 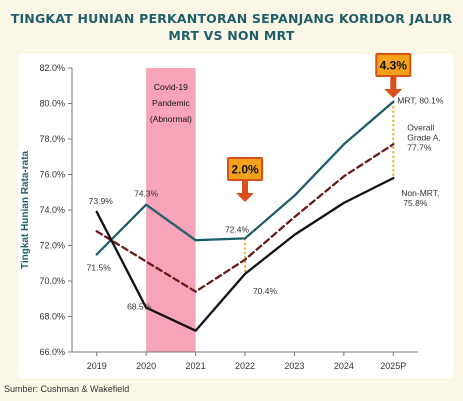 I want to click on y-axis-label: Tingkat Hunian Rata-rata, so click(x=25, y=209).